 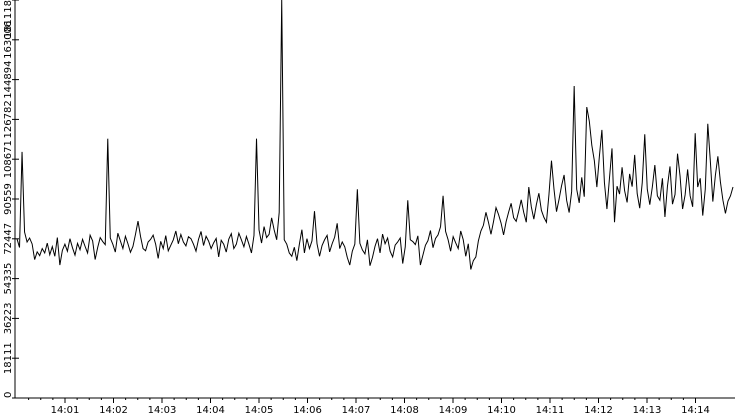 What do you see at coordinates (8, 358) in the screenshot?
I see `y-tick-label: 18111` at bounding box center [8, 358].